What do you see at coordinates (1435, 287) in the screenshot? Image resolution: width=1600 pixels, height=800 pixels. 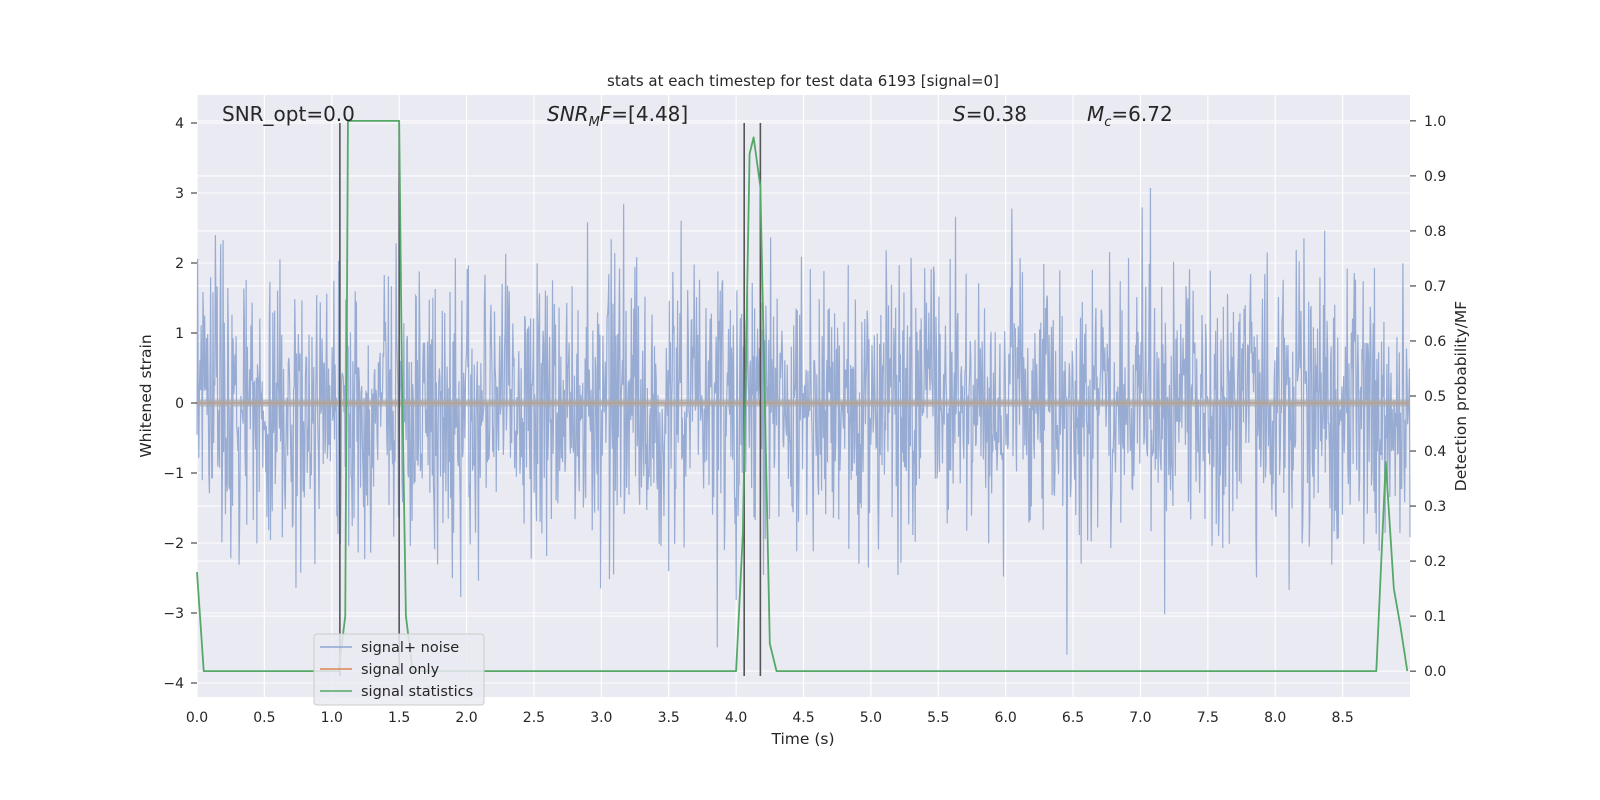 I see `y-right-tick-label: 0.7` at bounding box center [1435, 287].